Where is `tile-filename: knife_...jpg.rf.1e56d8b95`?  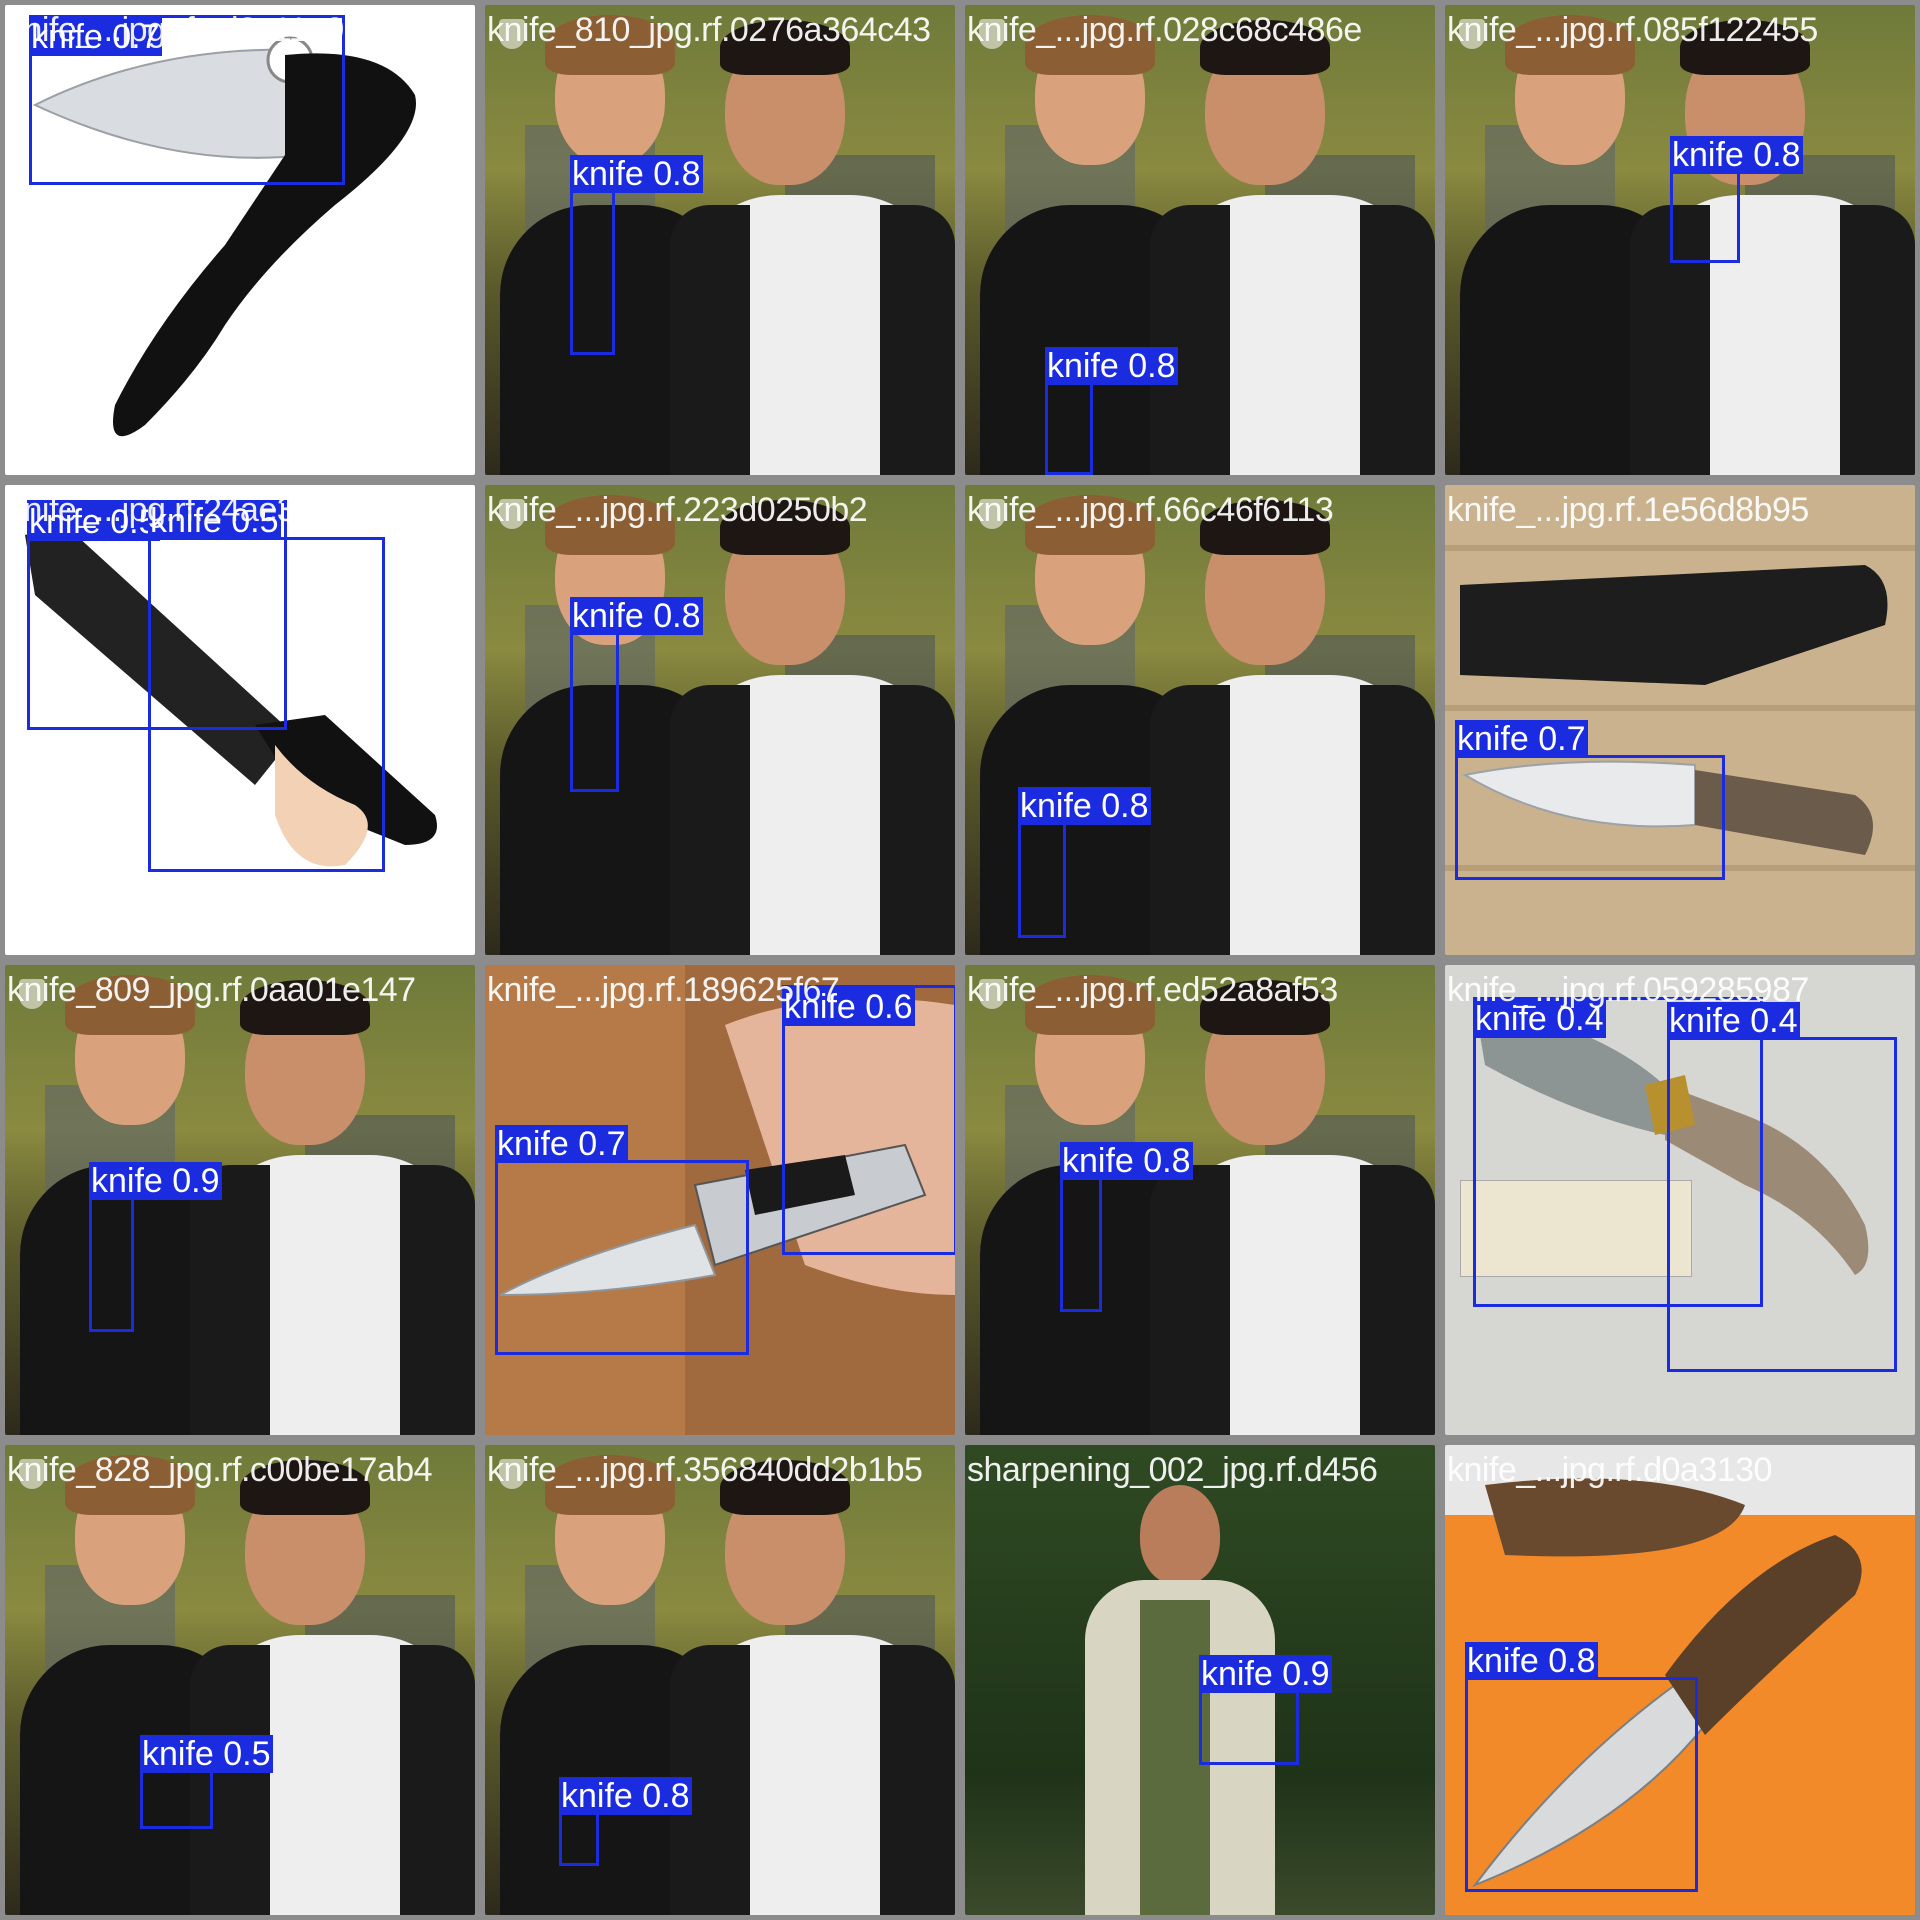
tile-filename: knife_...jpg.rf.1e56d8b95 is located at coordinates (1628, 510).